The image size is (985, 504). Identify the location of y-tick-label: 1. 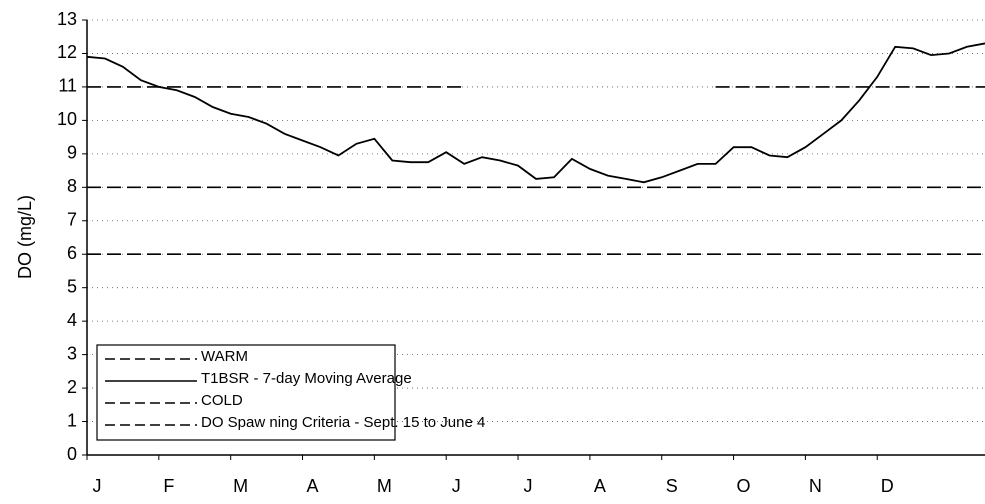
(72, 420).